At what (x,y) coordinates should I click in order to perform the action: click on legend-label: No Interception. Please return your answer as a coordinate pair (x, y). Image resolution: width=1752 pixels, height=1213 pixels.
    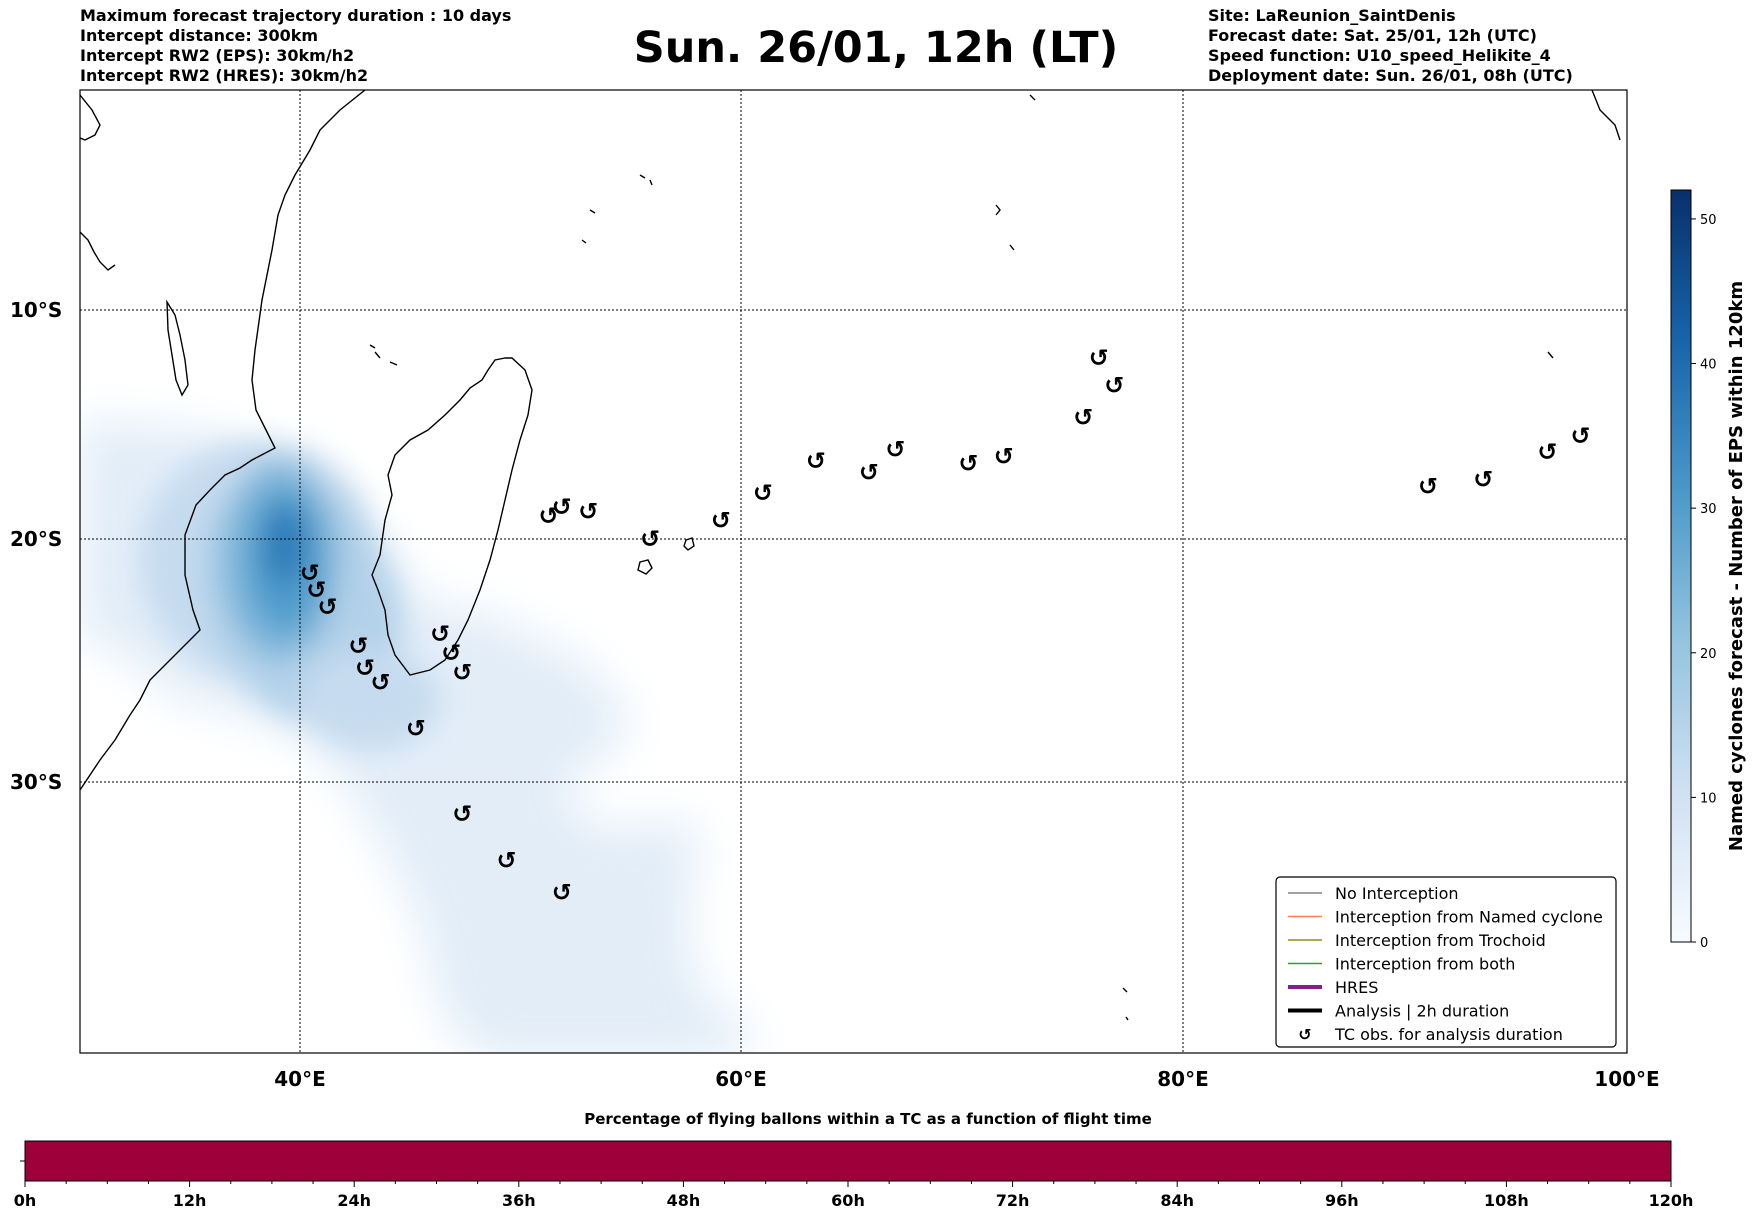
    Looking at the image, I should click on (1397, 893).